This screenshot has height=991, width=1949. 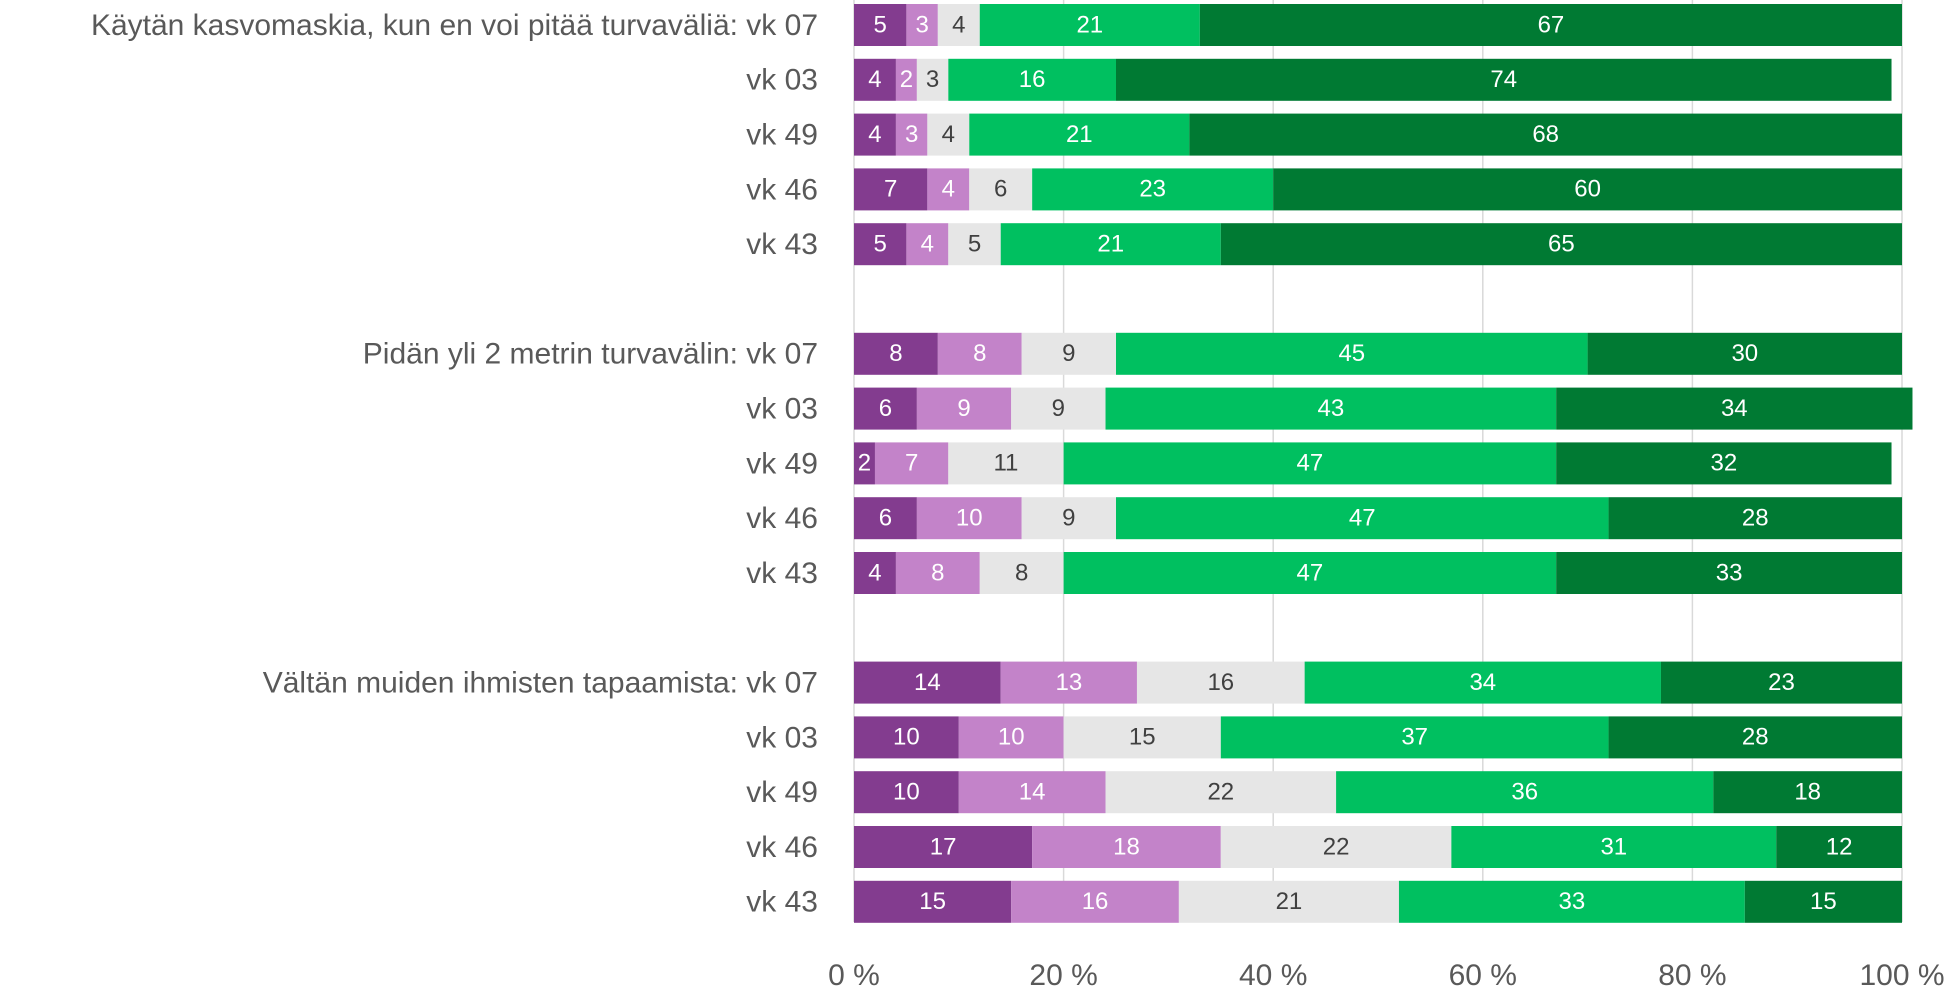 What do you see at coordinates (1572, 901) in the screenshot?
I see `data-label: 33` at bounding box center [1572, 901].